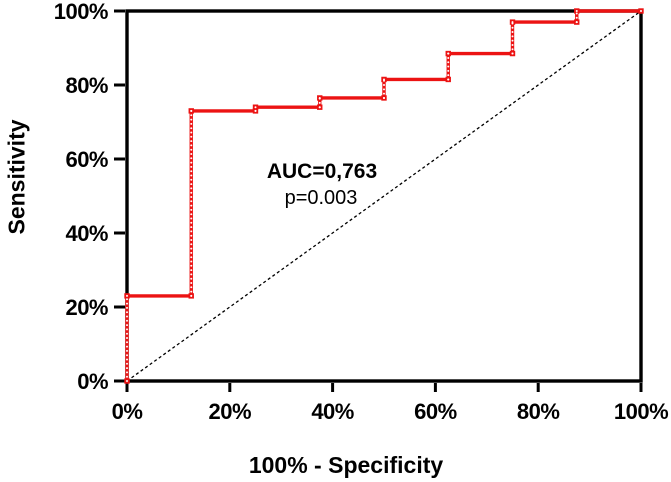 The height and width of the screenshot is (482, 671). Describe the element at coordinates (16, 177) in the screenshot. I see `y-axis-title: Sensitivity` at that location.